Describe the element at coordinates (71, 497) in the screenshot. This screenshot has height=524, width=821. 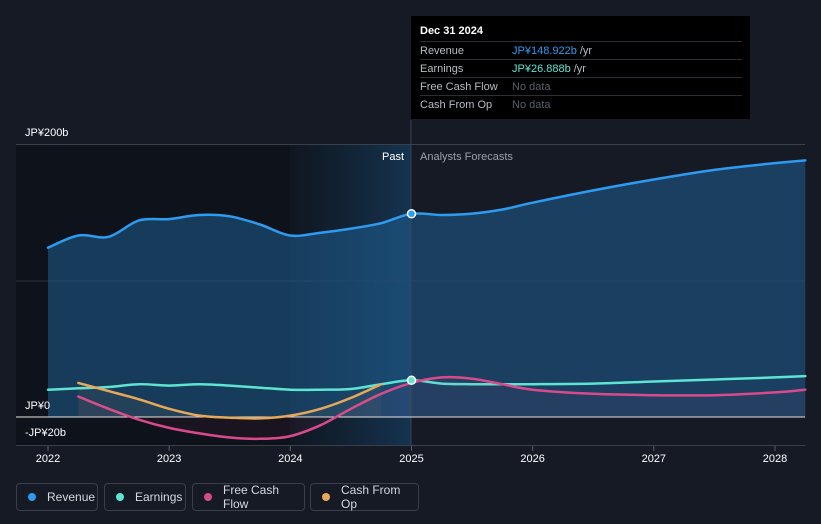
I see `legend-label: Revenue` at that location.